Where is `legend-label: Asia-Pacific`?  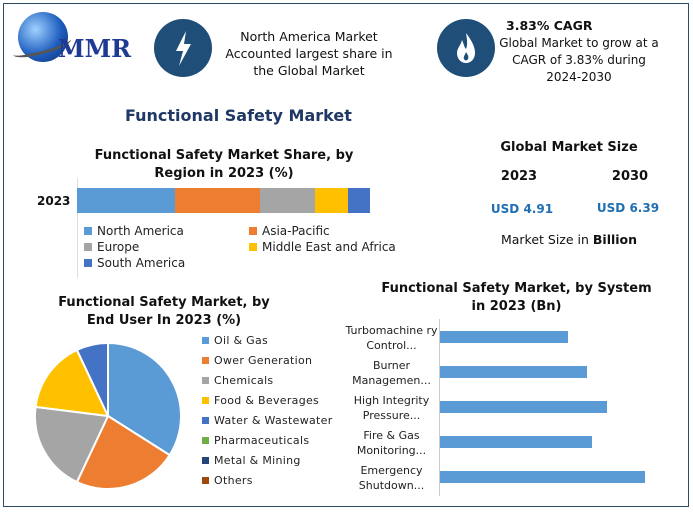 legend-label: Asia-Pacific is located at coordinates (296, 231).